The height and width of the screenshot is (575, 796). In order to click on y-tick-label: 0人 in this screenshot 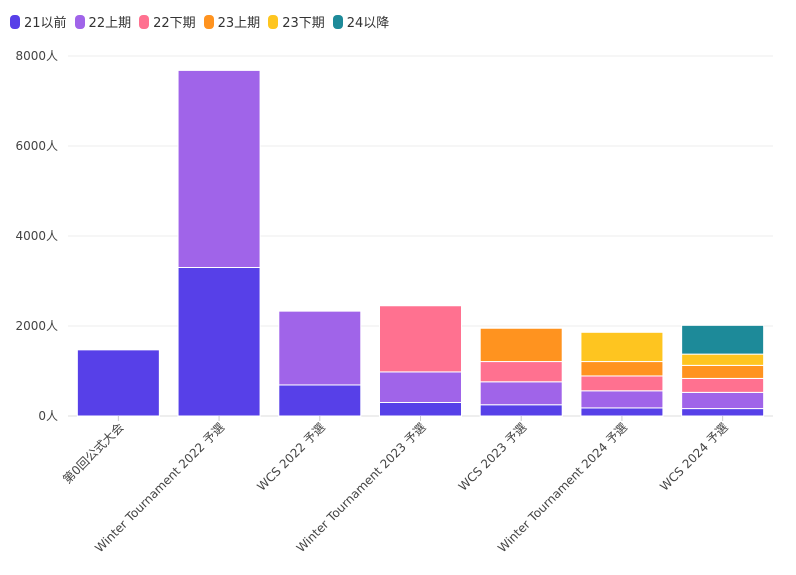, I will do `click(48, 416)`.